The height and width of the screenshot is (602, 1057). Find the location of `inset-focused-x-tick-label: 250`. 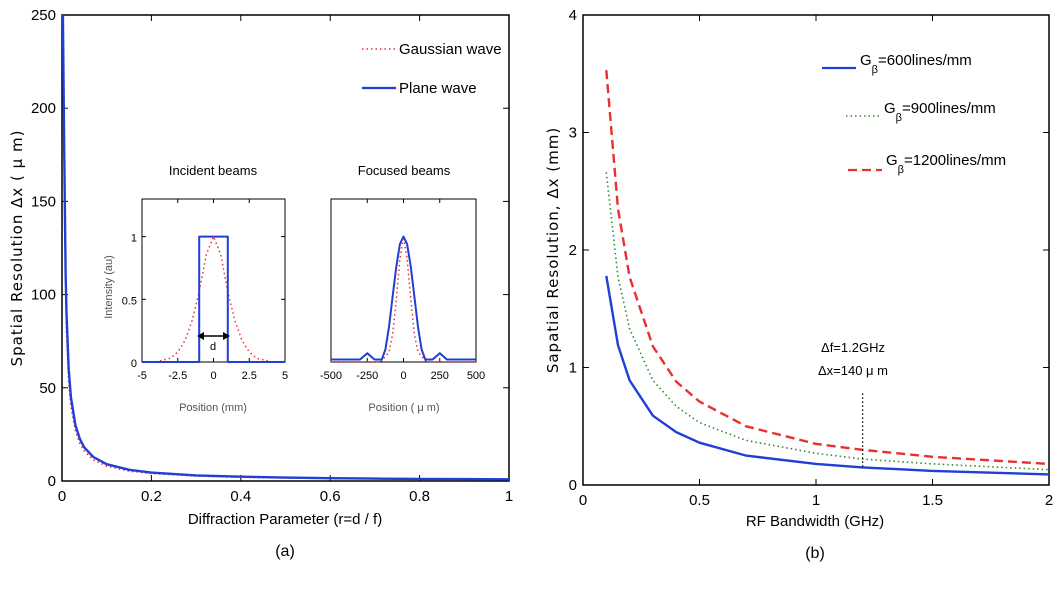

inset-focused-x-tick-label: 250 is located at coordinates (440, 376).